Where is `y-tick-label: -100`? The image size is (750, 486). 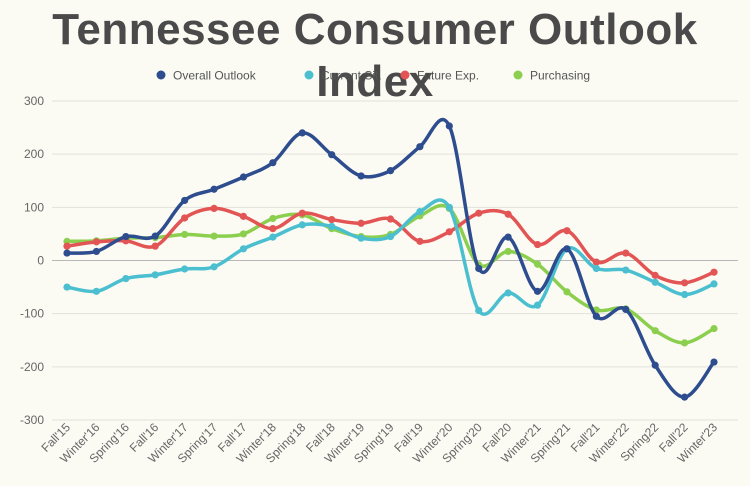 y-tick-label: -100 is located at coordinates (32, 314).